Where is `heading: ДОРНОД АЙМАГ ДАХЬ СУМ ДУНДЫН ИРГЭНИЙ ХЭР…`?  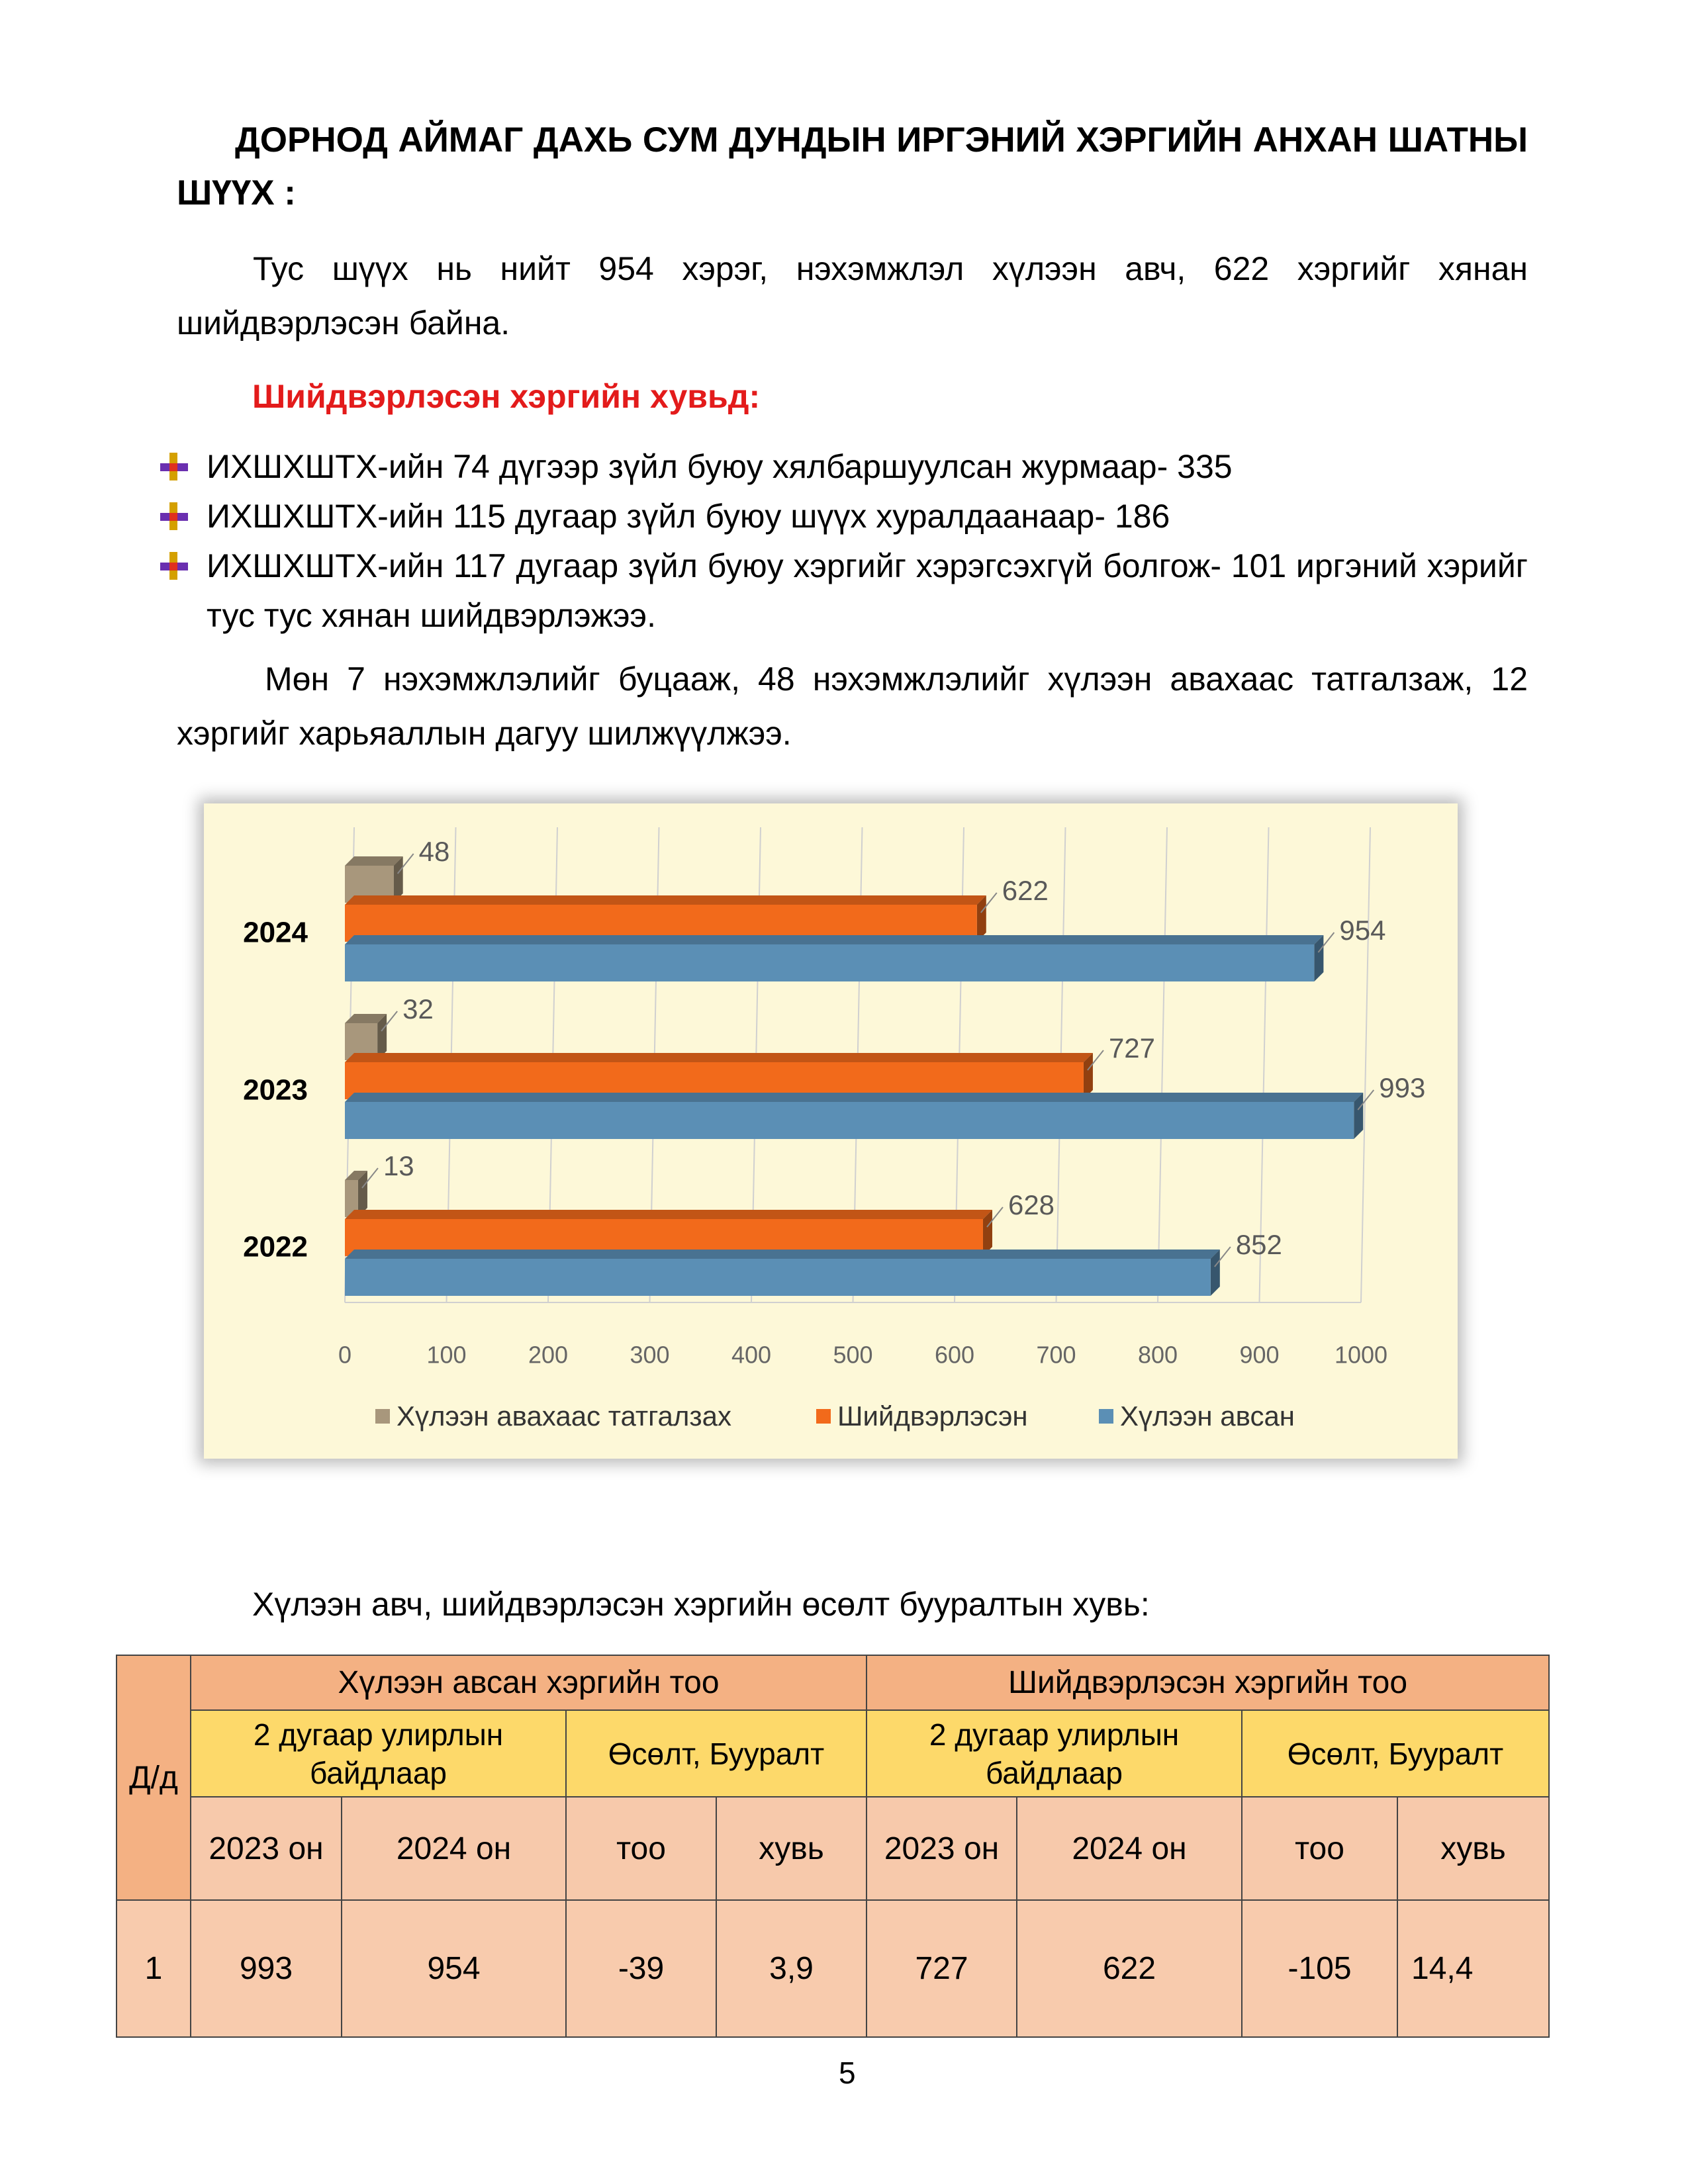 heading: ДОРНОД АЙМАГ ДАХЬ СУМ ДУНДЫН ИРГЭНИЙ ХЭР… is located at coordinates (852, 166).